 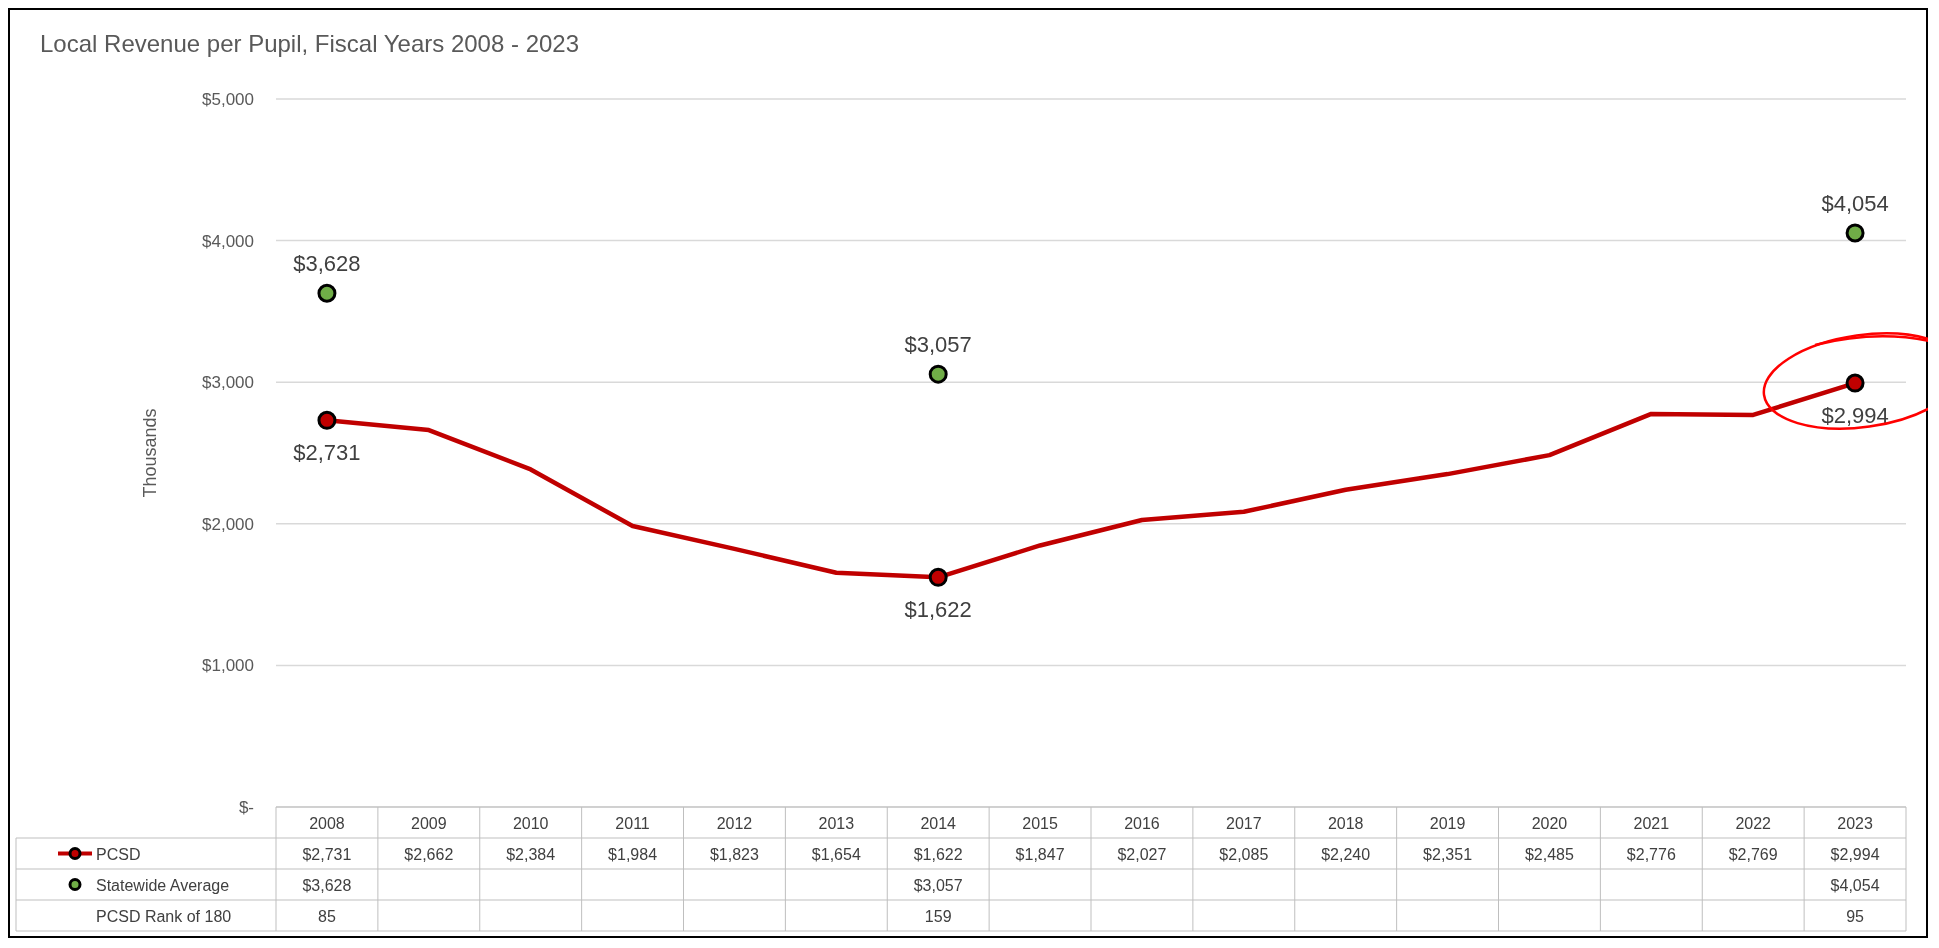 What do you see at coordinates (1855, 885) in the screenshot?
I see `data-label: $4,054` at bounding box center [1855, 885].